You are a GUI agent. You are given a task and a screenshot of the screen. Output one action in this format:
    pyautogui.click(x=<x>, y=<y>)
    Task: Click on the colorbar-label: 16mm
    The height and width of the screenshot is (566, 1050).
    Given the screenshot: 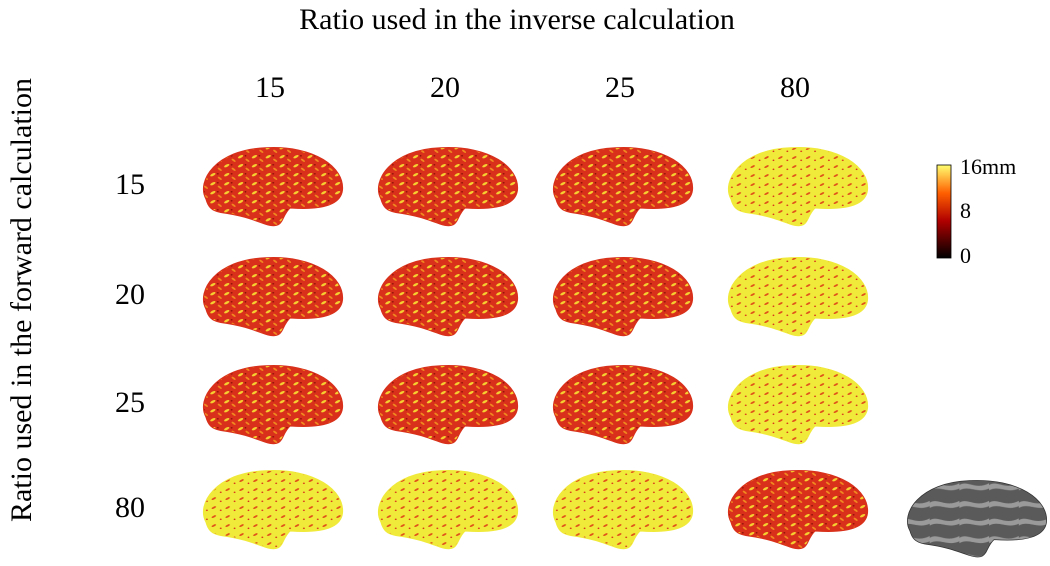 What is the action you would take?
    pyautogui.click(x=988, y=166)
    